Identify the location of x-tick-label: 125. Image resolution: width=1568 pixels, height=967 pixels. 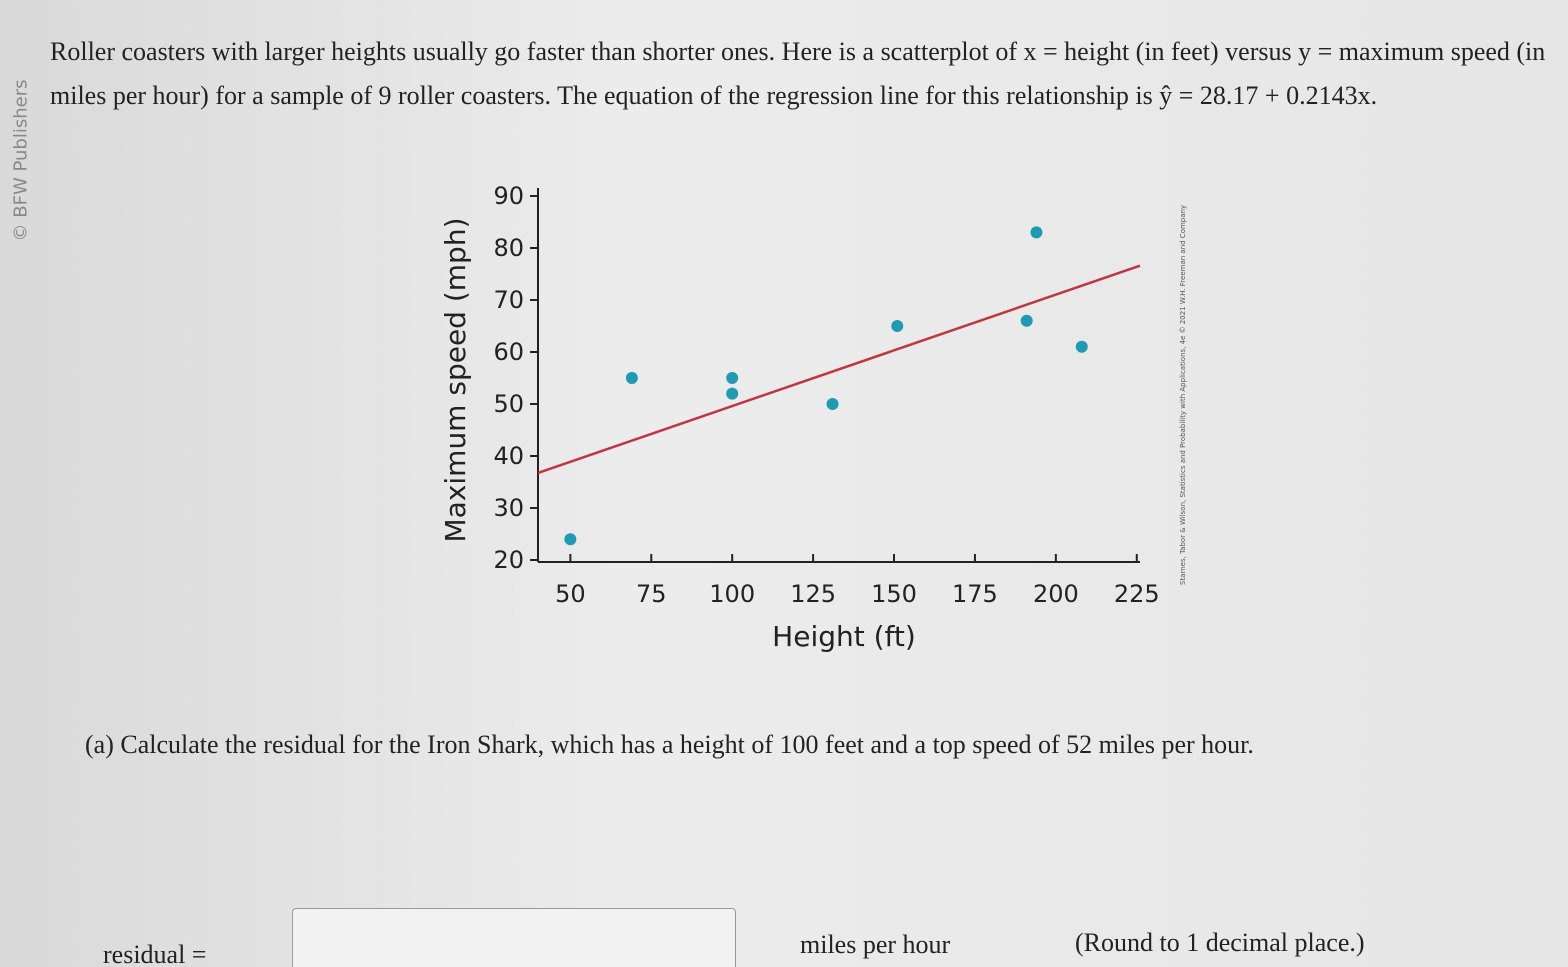
(813, 594).